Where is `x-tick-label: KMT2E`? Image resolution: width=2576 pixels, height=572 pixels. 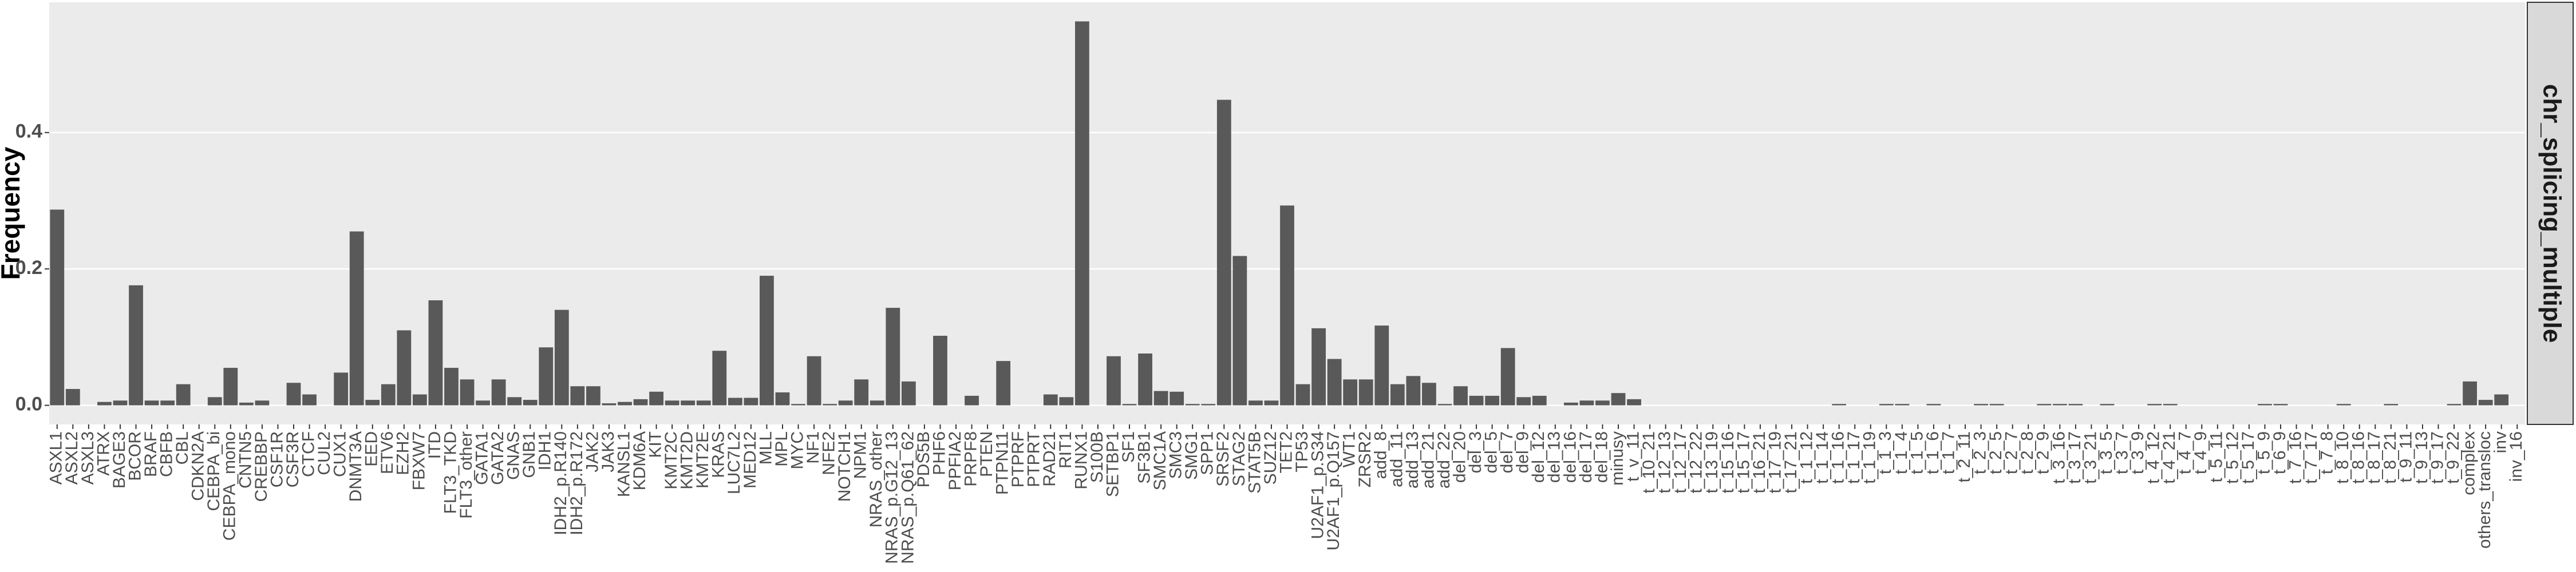
x-tick-label: KMT2E is located at coordinates (702, 459).